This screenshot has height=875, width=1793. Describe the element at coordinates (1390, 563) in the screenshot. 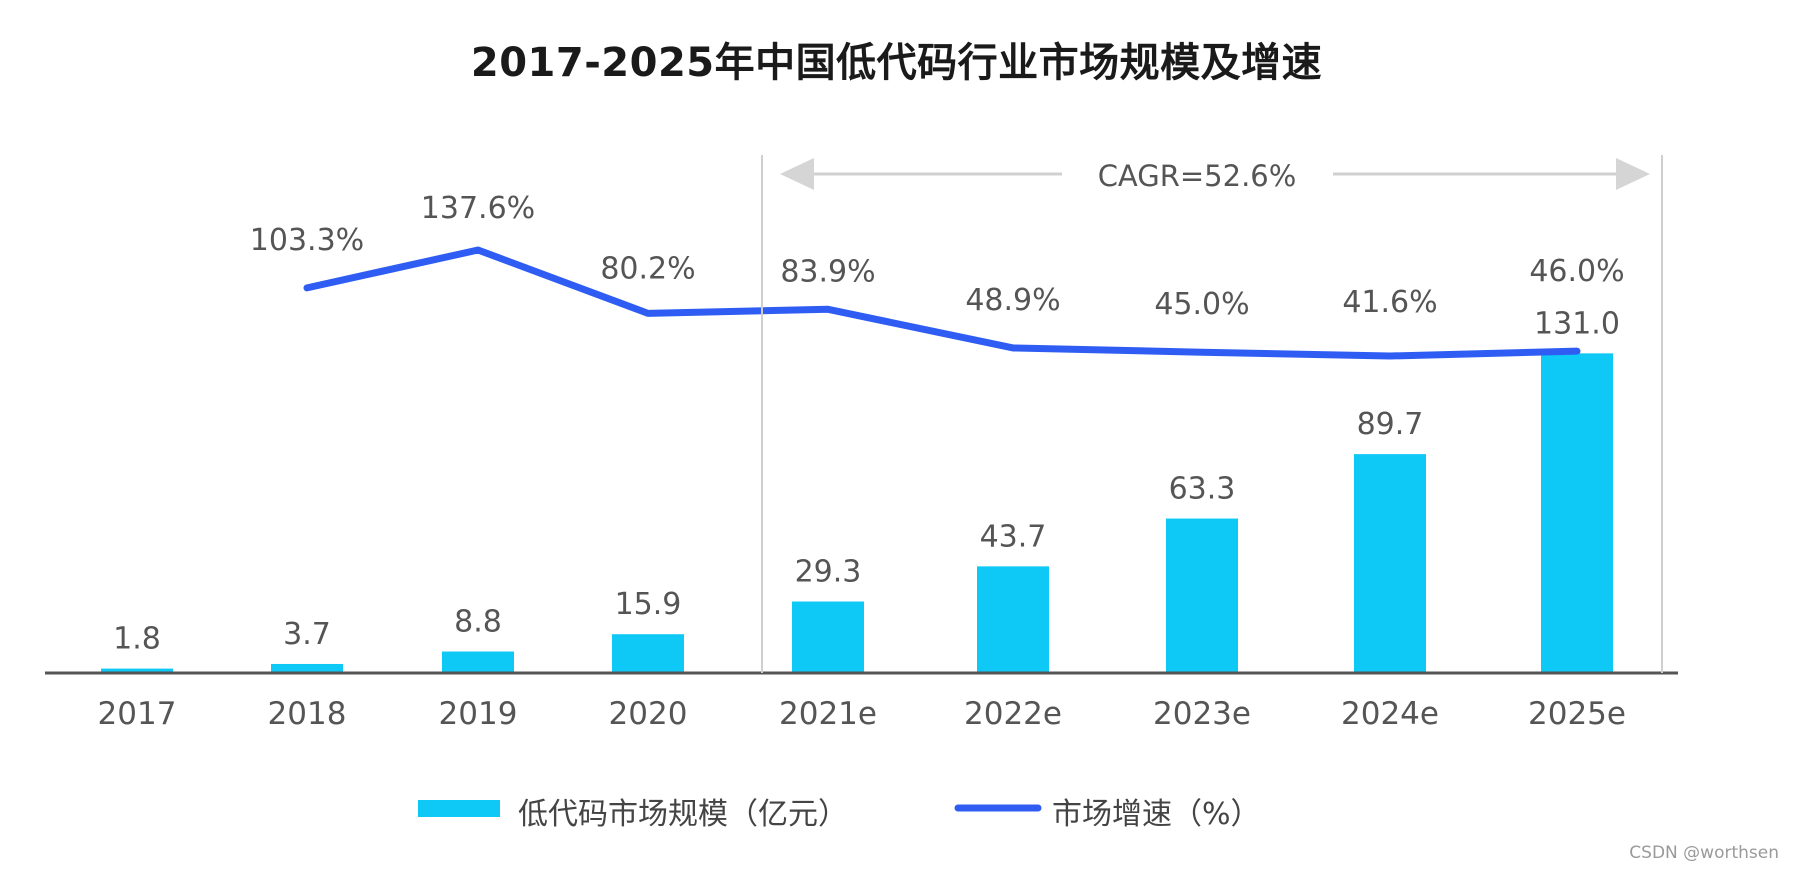

I see `bar-2024e` at that location.